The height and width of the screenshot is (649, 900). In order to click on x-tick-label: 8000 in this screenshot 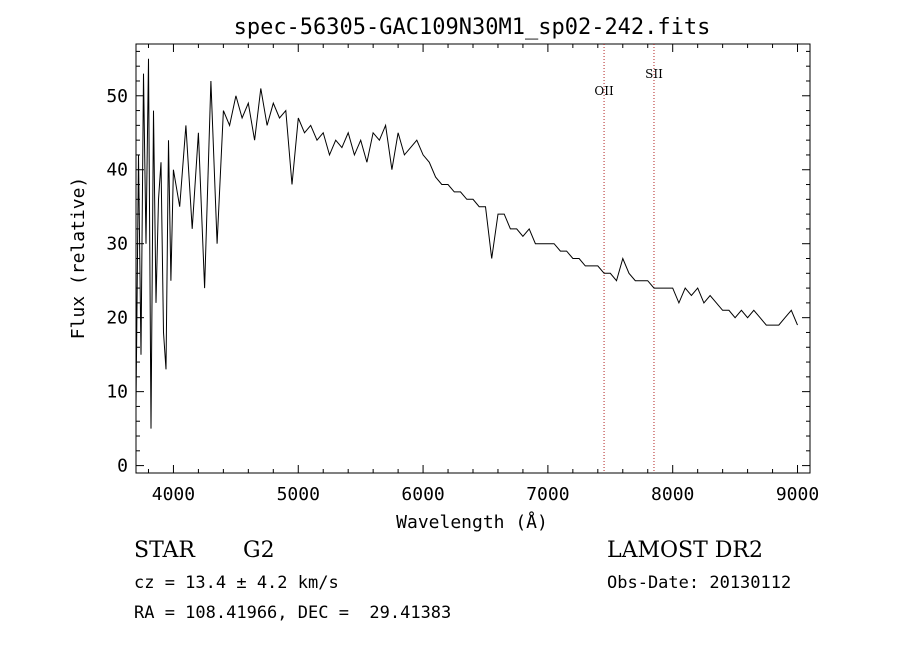, I will do `click(672, 494)`.